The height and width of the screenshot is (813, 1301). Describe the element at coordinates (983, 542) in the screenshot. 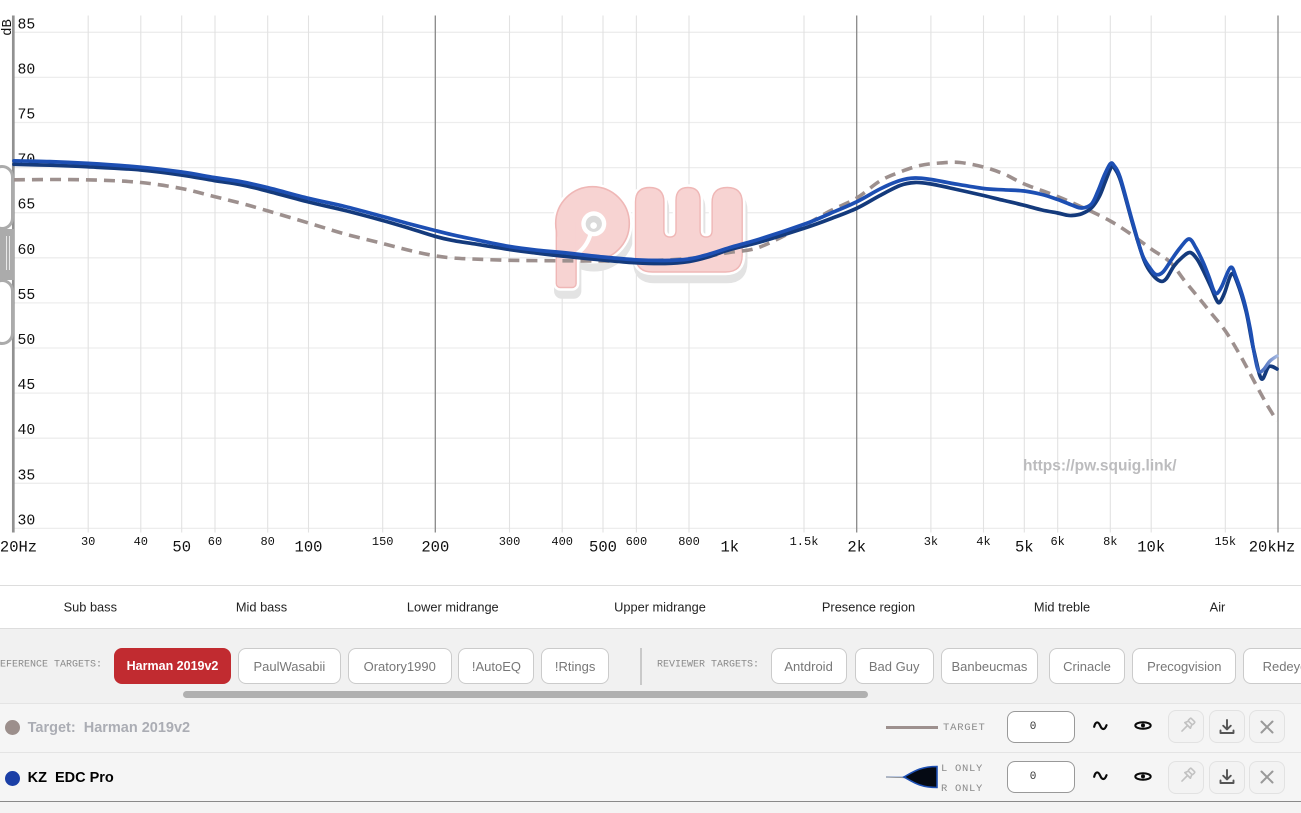

I see `svg-text: 4k` at that location.